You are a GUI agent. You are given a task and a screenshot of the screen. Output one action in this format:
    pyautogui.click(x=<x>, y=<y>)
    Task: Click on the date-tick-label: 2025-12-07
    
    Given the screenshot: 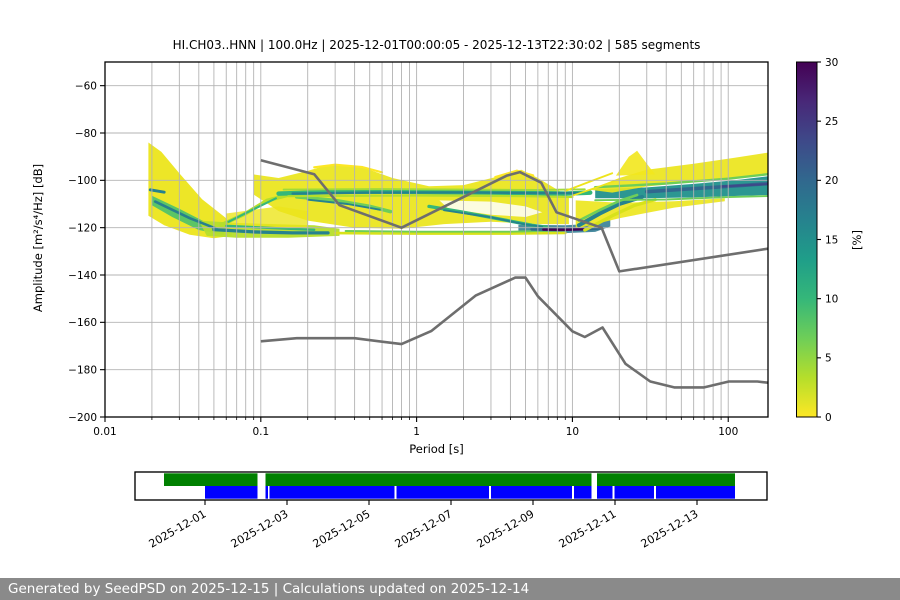 What is the action you would take?
    pyautogui.click(x=424, y=528)
    